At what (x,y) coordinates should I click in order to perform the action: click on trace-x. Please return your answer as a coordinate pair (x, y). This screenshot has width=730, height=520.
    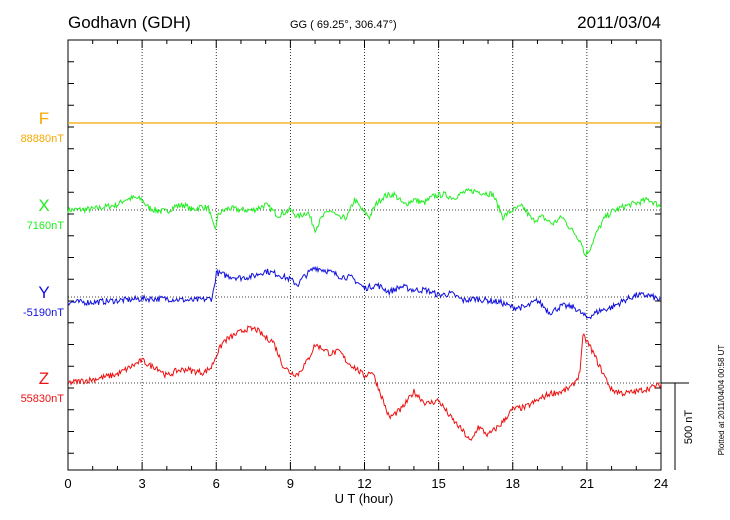
    Looking at the image, I should click on (364, 223).